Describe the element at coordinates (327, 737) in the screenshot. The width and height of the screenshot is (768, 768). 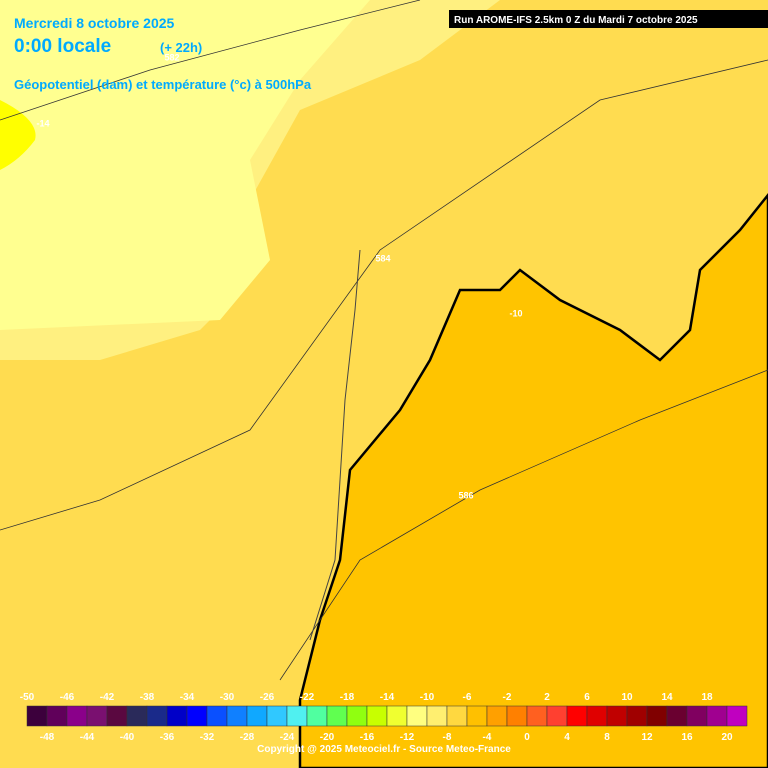
I see `legend-label: -20` at that location.